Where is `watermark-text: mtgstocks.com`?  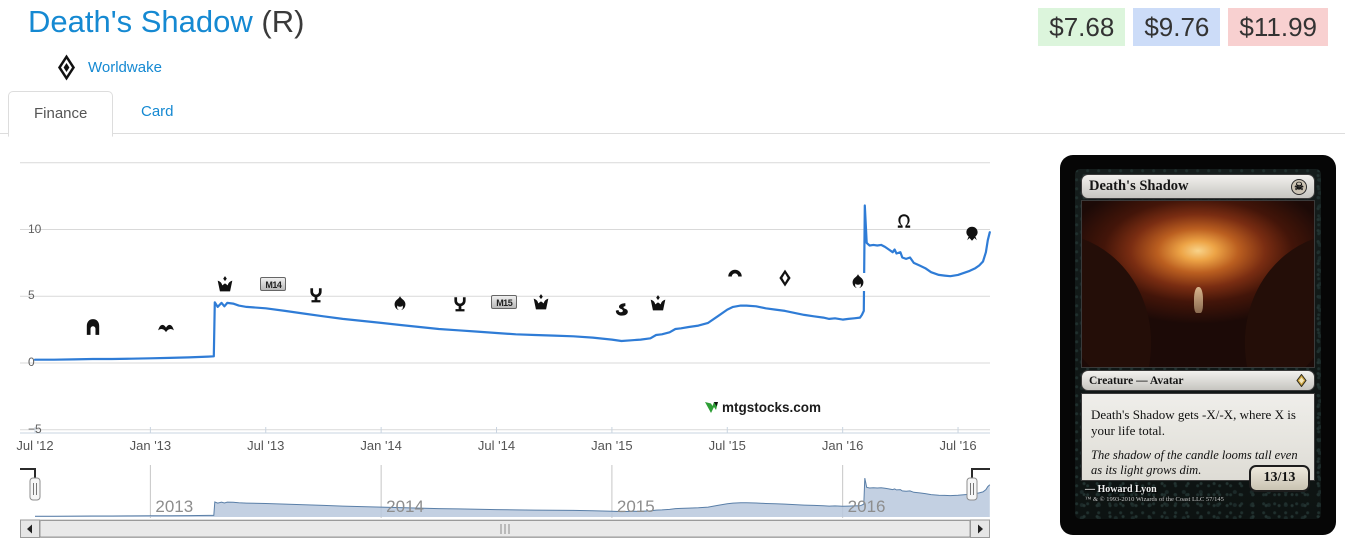
watermark-text: mtgstocks.com is located at coordinates (772, 407).